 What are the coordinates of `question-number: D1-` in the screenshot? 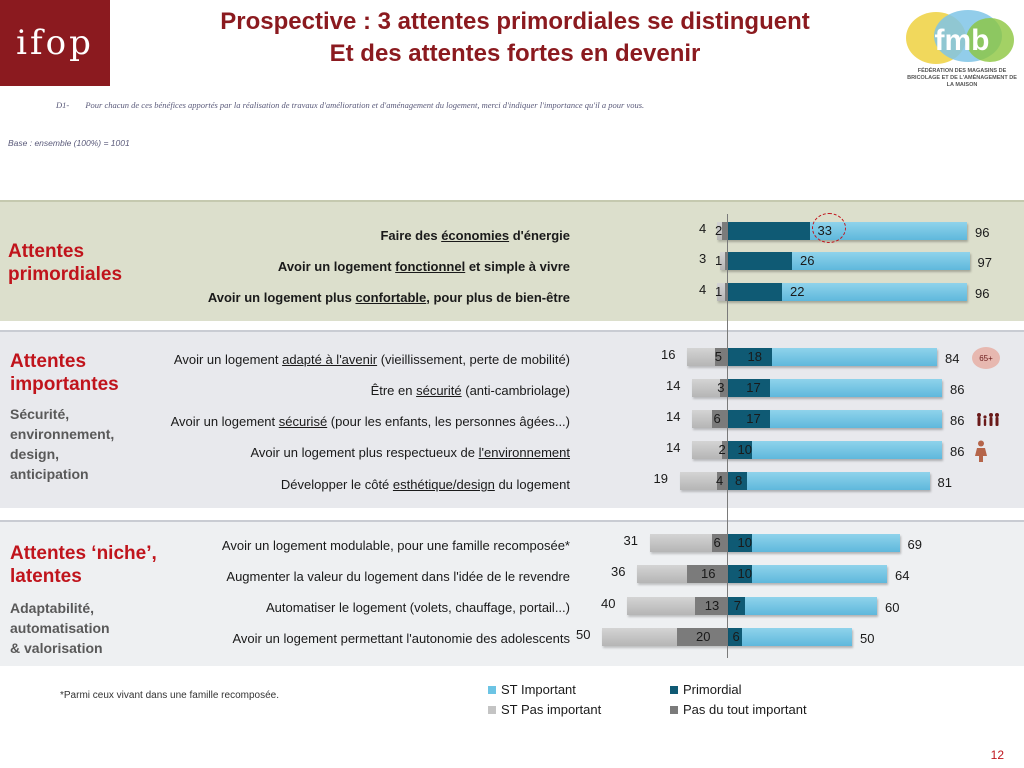 It's located at (63, 105).